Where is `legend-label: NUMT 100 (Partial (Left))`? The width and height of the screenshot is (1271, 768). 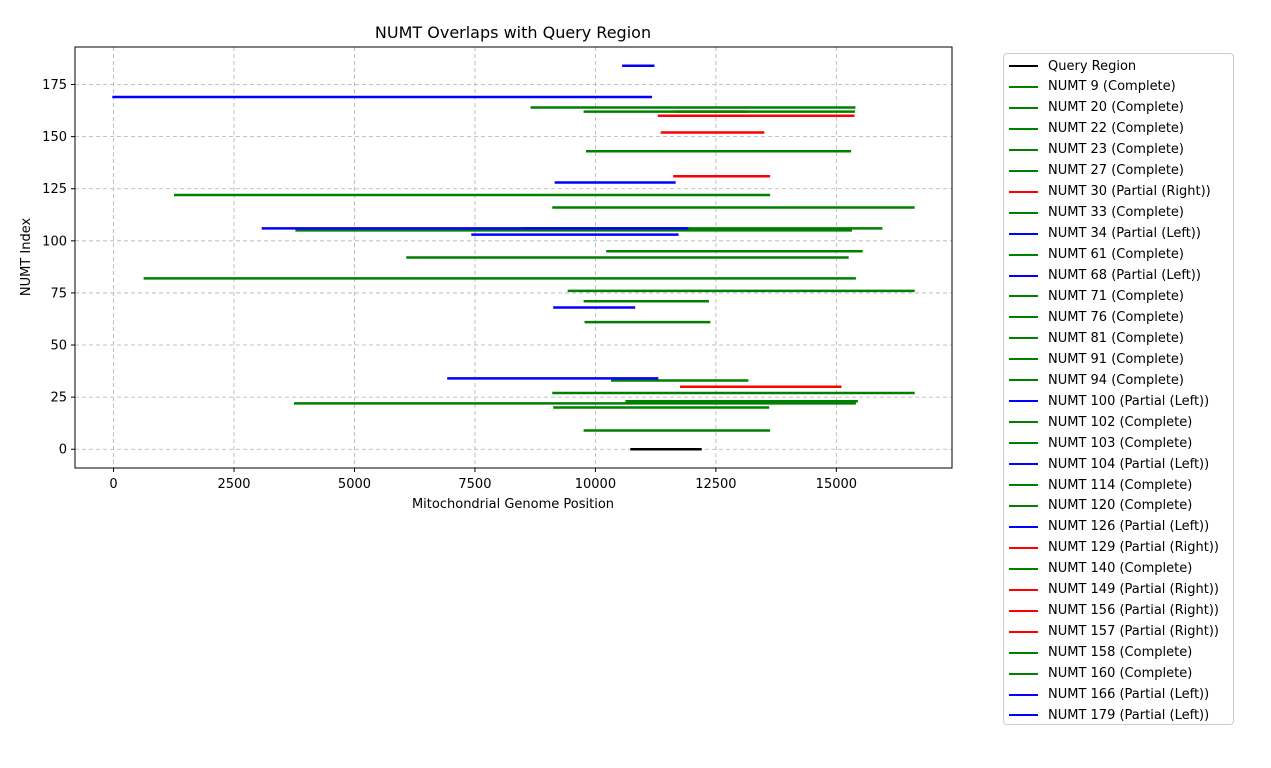
legend-label: NUMT 100 (Partial (Left)) is located at coordinates (1129, 401).